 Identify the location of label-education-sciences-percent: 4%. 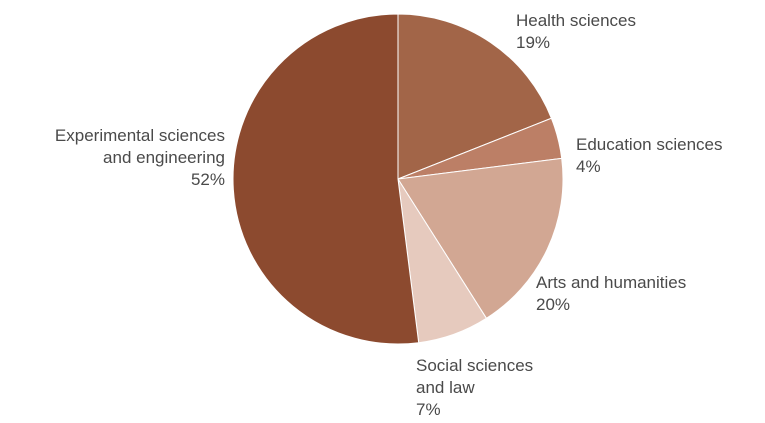
(588, 166).